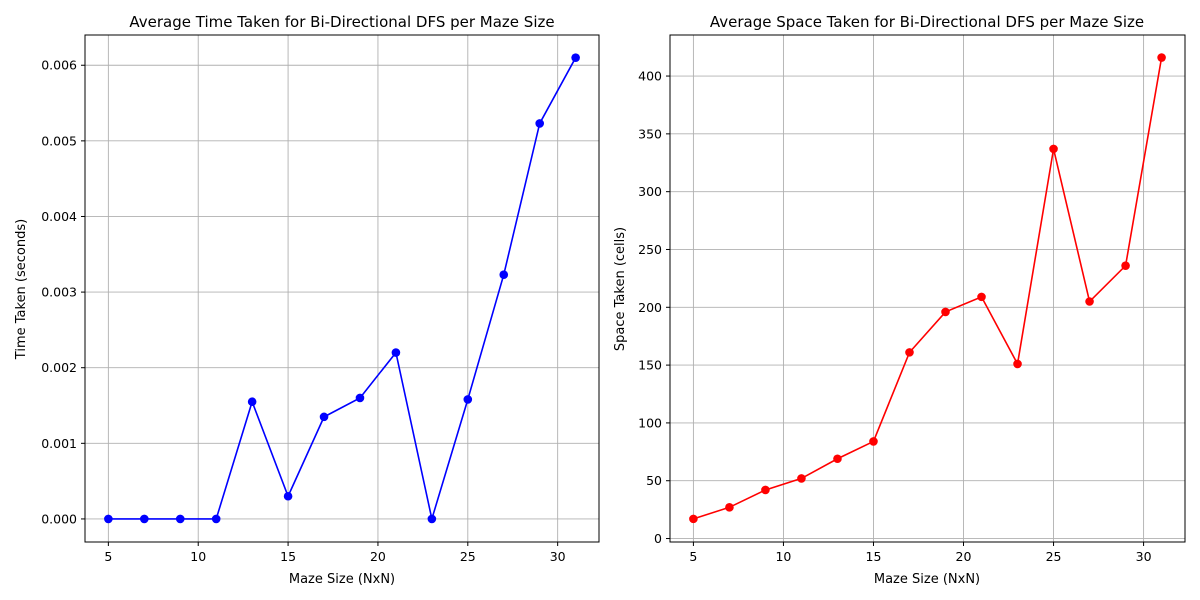 Image resolution: width=1200 pixels, height=600 pixels. I want to click on space-chart-x-tick-label: 15, so click(874, 556).